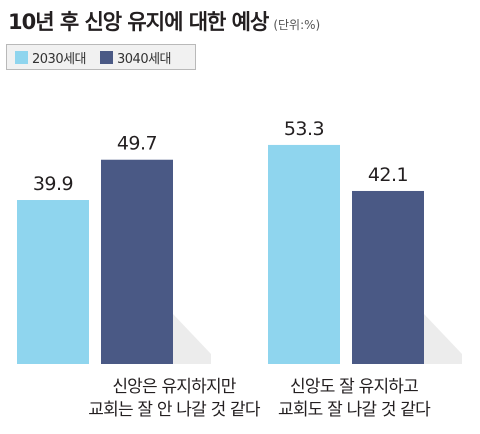 The height and width of the screenshot is (434, 480). Describe the element at coordinates (137, 144) in the screenshot. I see `value-label-3040세대-1: 49.7` at that location.